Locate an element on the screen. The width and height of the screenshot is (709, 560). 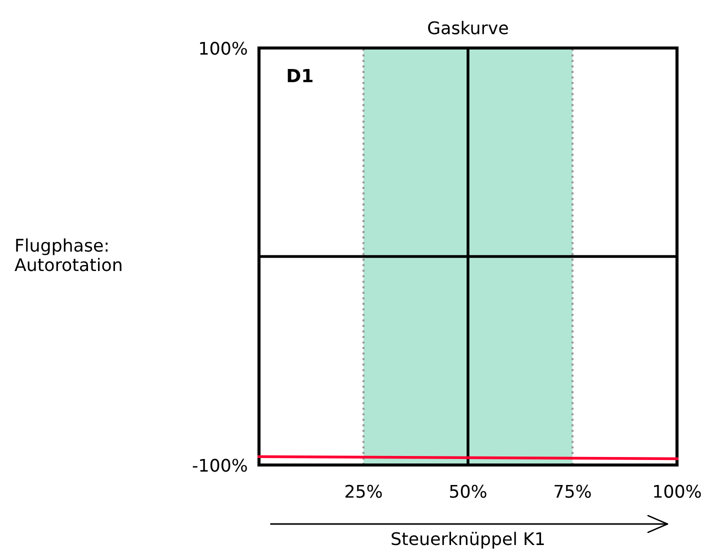
x-tick-label: 100% is located at coordinates (677, 491).